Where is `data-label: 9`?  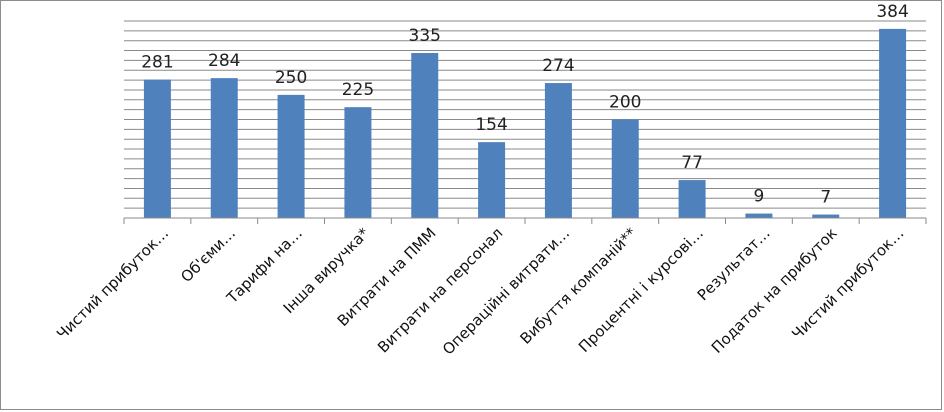
data-label: 9 is located at coordinates (759, 197).